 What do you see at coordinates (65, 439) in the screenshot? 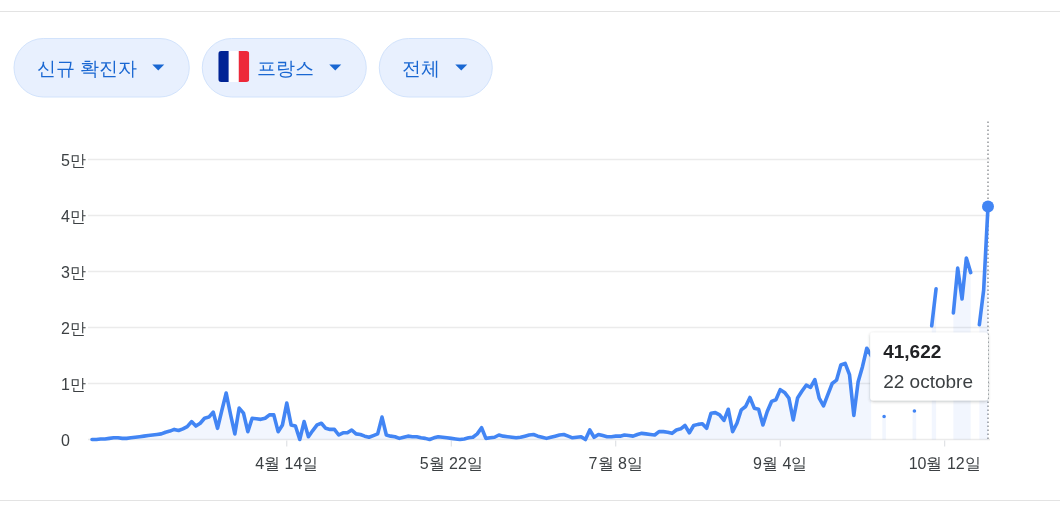
I see `y-tick-label: 0` at bounding box center [65, 439].